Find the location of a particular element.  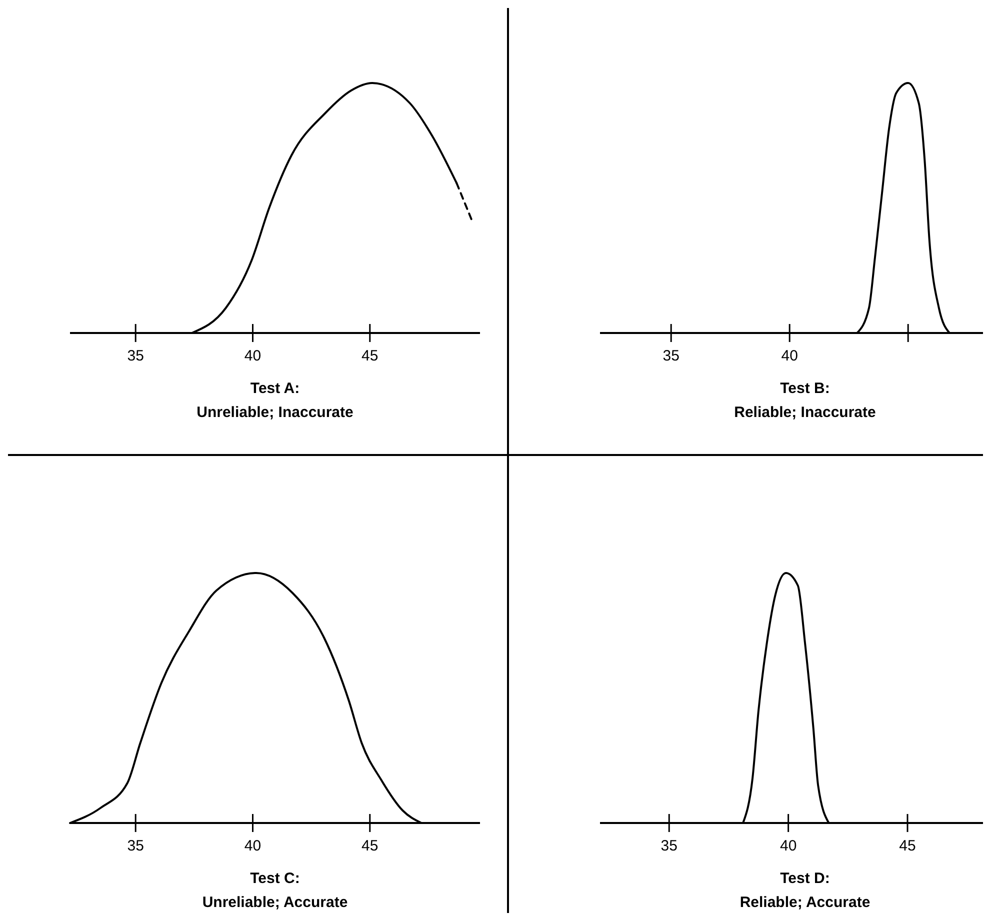

text: Reliable; Accurate is located at coordinates (805, 902).